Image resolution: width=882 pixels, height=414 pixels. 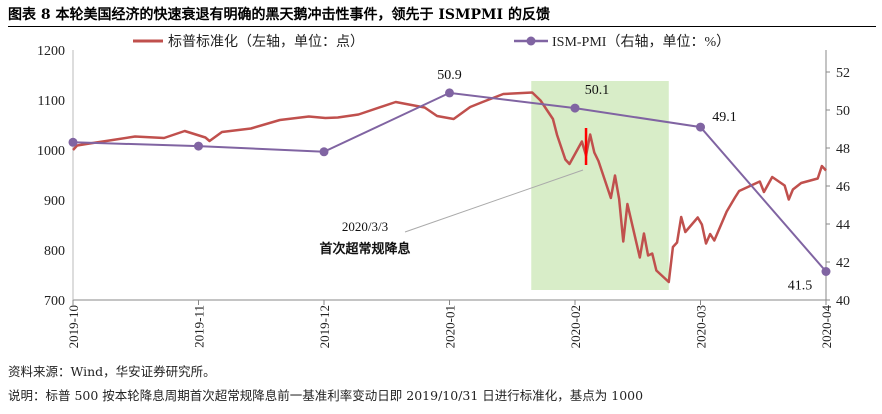 I want to click on annotation-leader, so click(x=494, y=201).